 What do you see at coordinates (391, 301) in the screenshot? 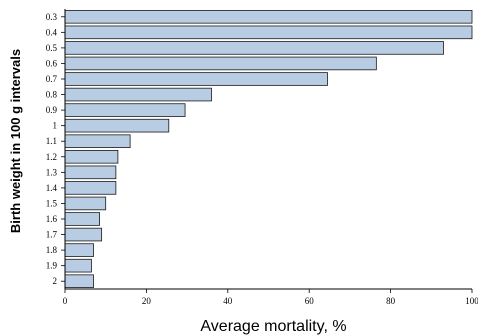
I see `x-tick-label: 80` at bounding box center [391, 301].